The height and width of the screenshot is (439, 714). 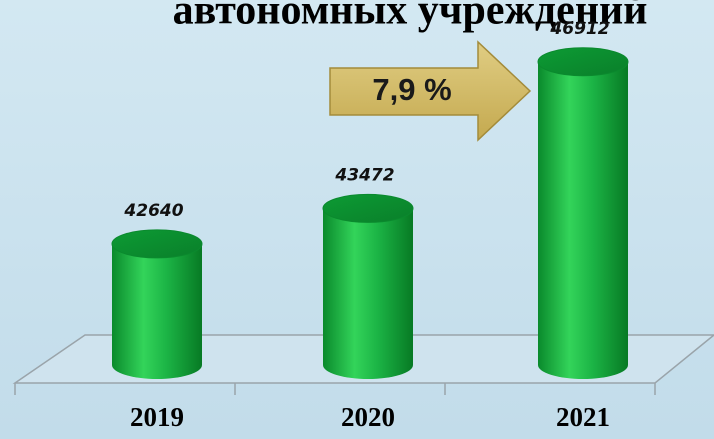 I want to click on value-label: 42640, so click(x=153, y=211).